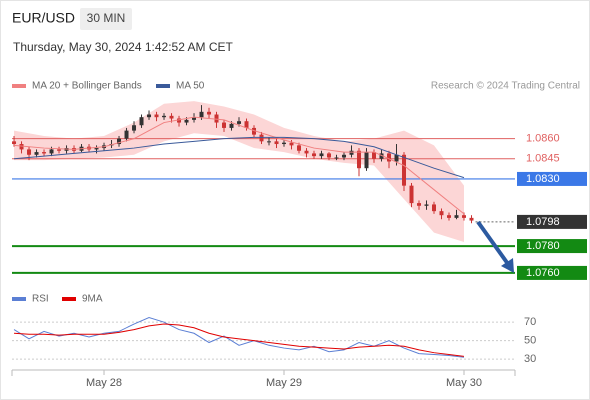 This screenshot has width=590, height=400. Describe the element at coordinates (239, 157) in the screenshot. I see `ma-line` at that location.